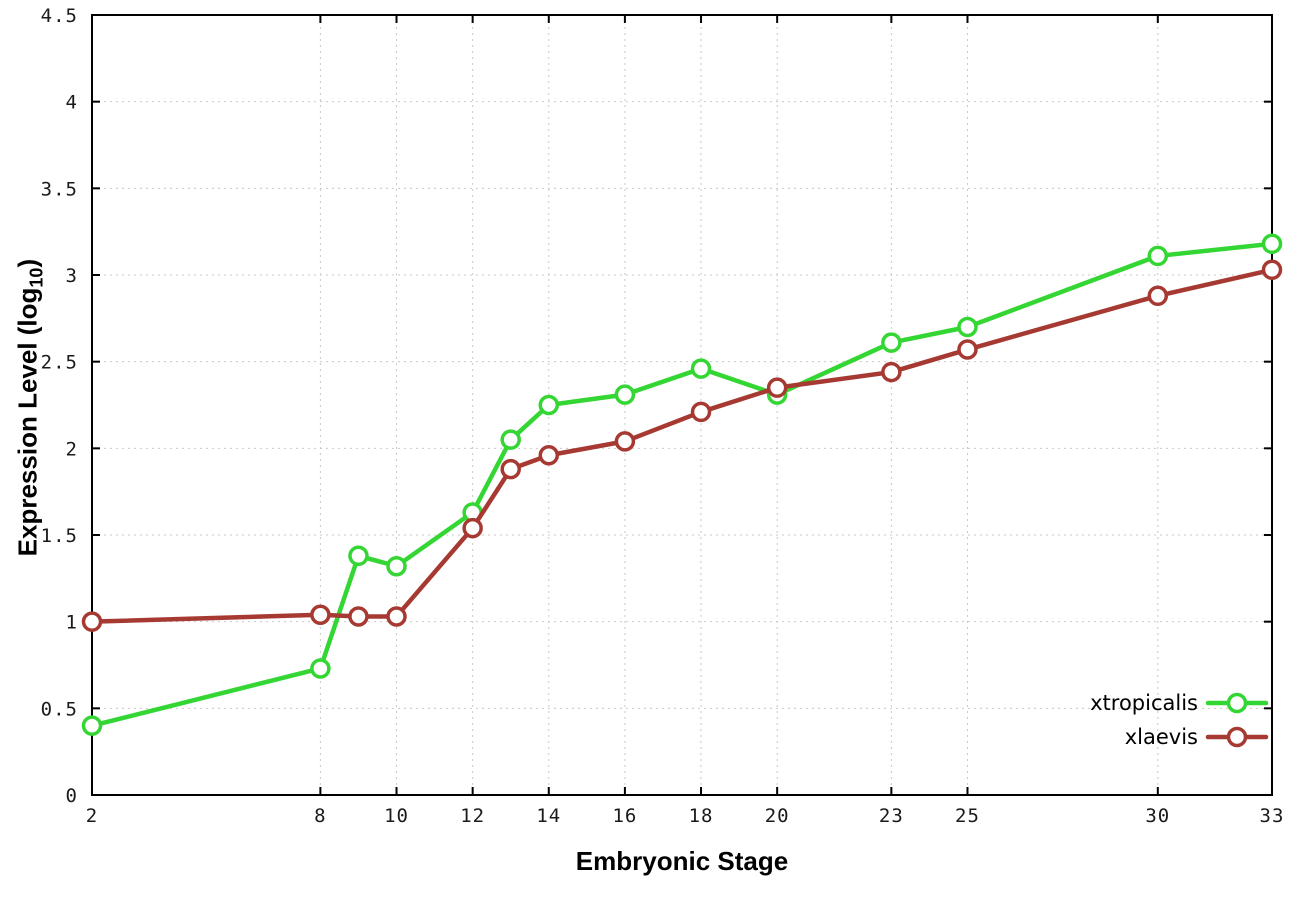  Describe the element at coordinates (1161, 737) in the screenshot. I see `legend-label: xlaevis` at that location.